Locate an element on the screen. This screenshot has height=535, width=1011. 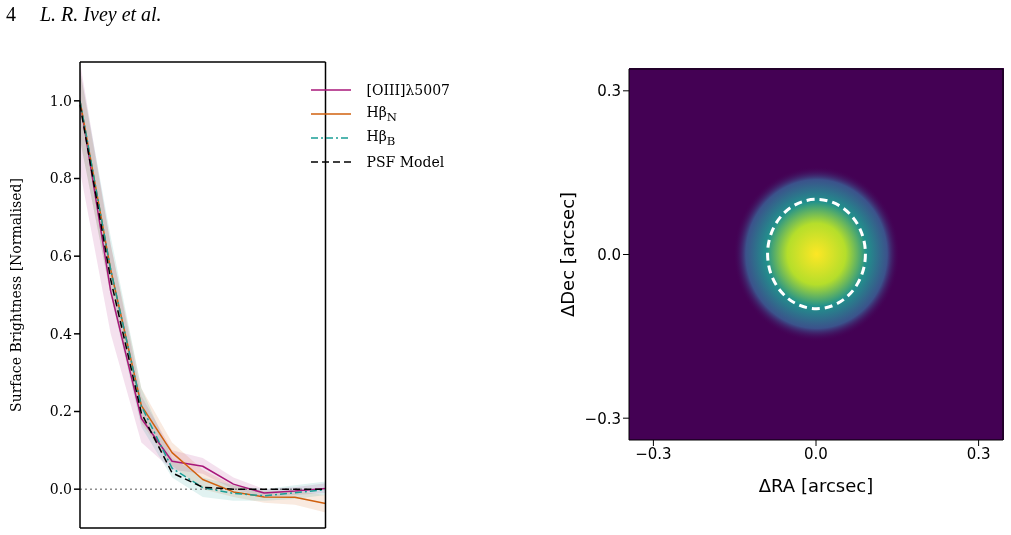
x-tick-label: −0.3 is located at coordinates (653, 453).